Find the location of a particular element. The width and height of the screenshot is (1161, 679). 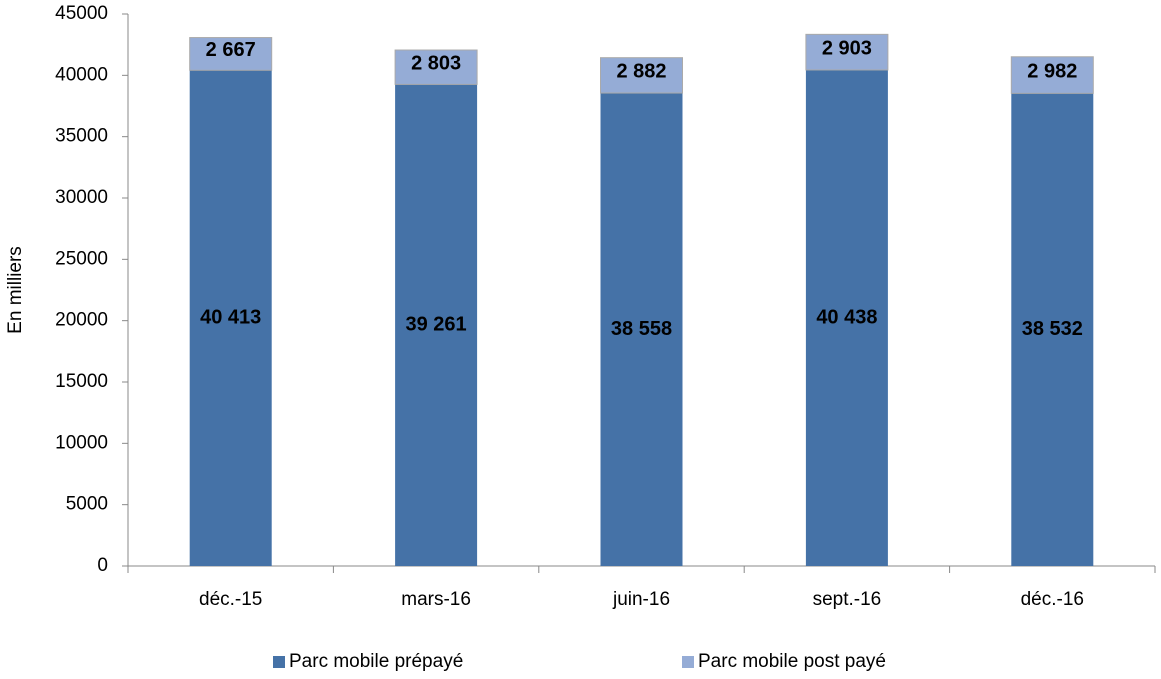

x-tick-label: mars-16 is located at coordinates (436, 599).